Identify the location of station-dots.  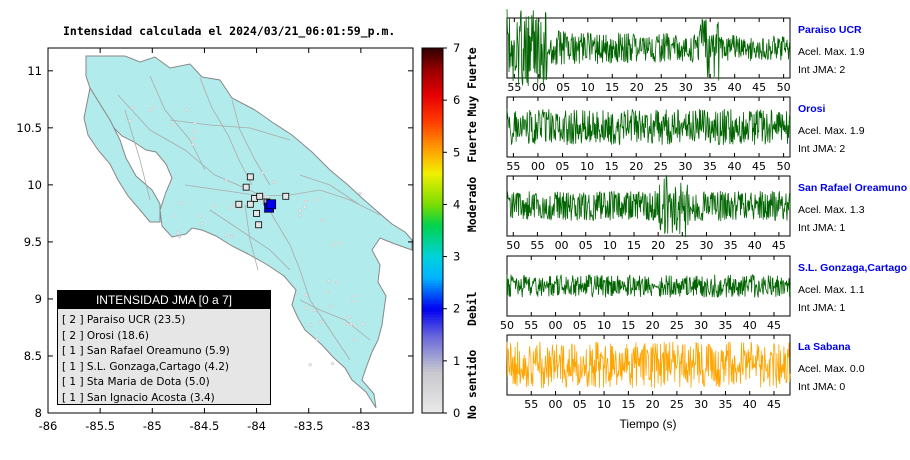
(246, 236).